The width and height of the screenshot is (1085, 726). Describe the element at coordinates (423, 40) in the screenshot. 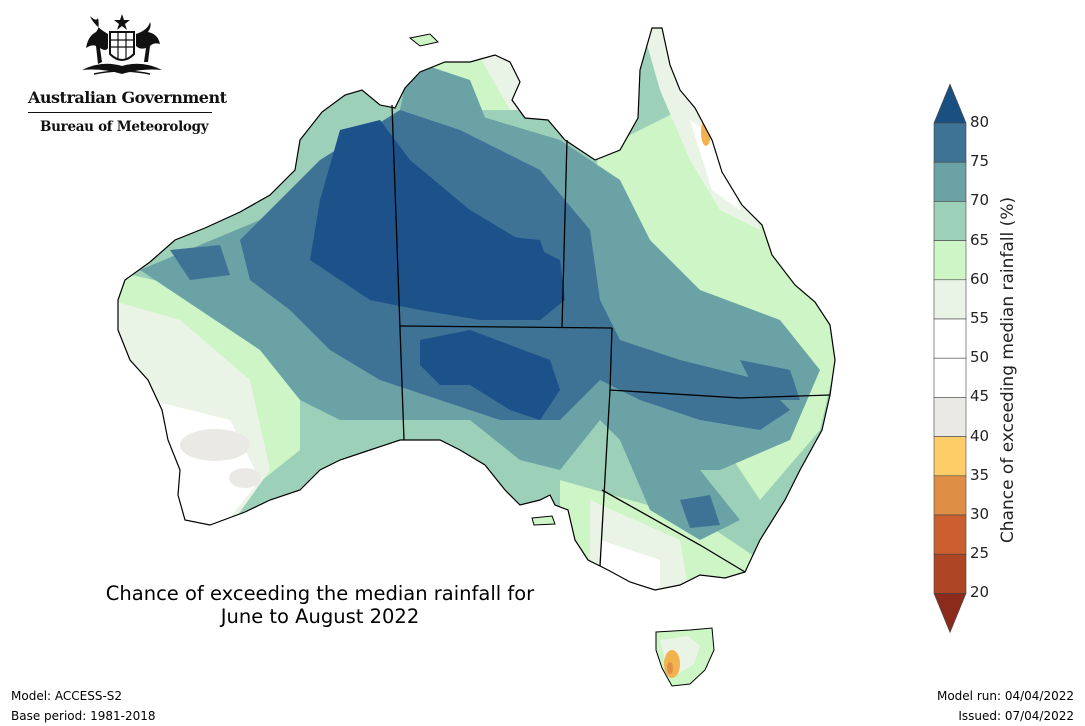

I see `tiwi-islands` at that location.